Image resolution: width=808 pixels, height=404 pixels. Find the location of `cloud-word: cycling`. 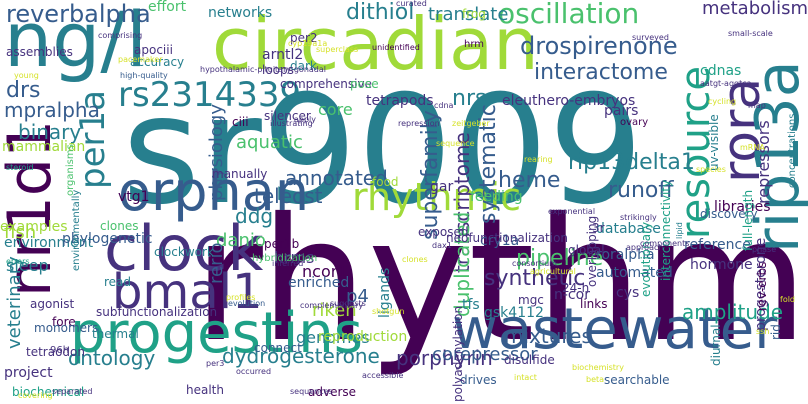

cloud-word: cycling is located at coordinates (722, 101).